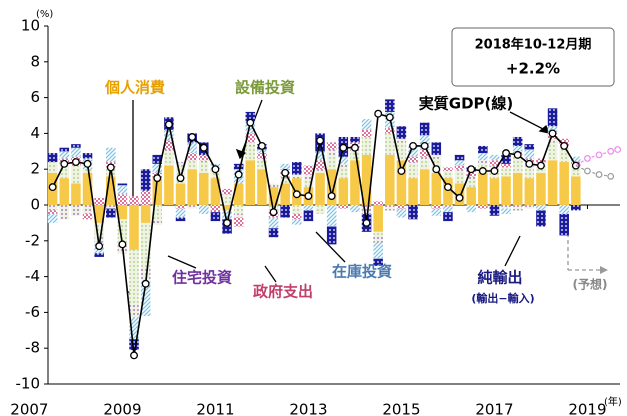  What do you see at coordinates (134, 88) in the screenshot?
I see `series-label: 個人消費` at bounding box center [134, 88].